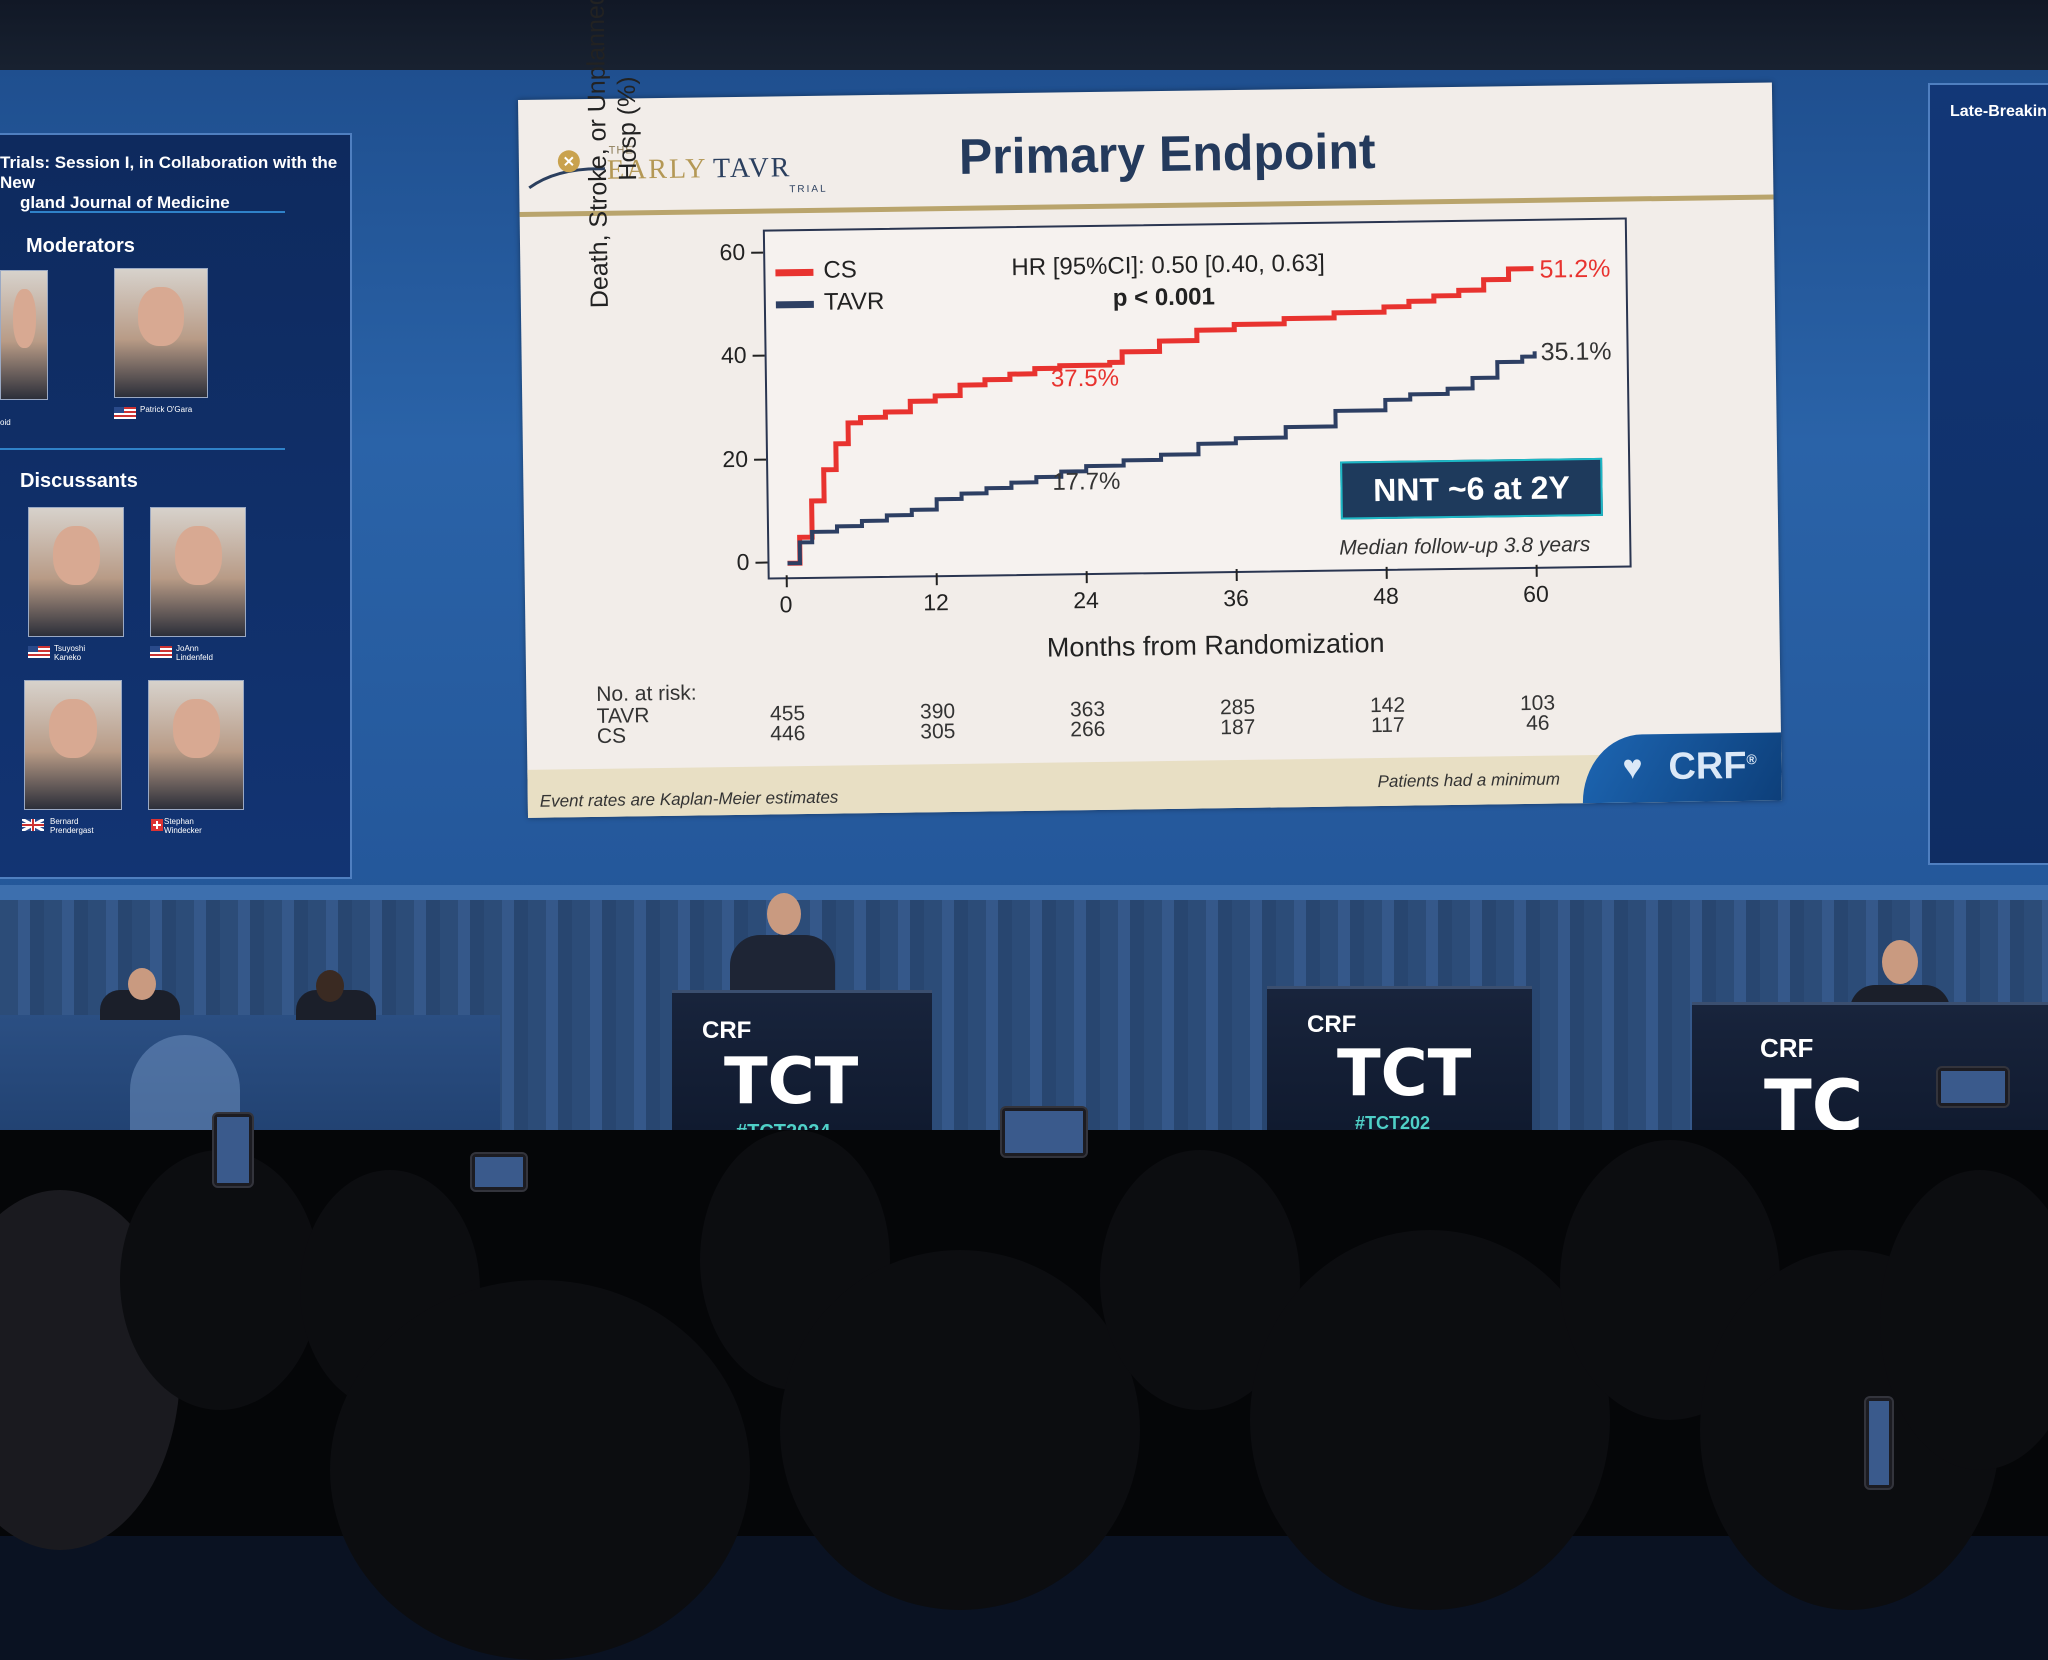 The height and width of the screenshot is (1660, 2048). I want to click on y-tick-label: 0, so click(743, 561).